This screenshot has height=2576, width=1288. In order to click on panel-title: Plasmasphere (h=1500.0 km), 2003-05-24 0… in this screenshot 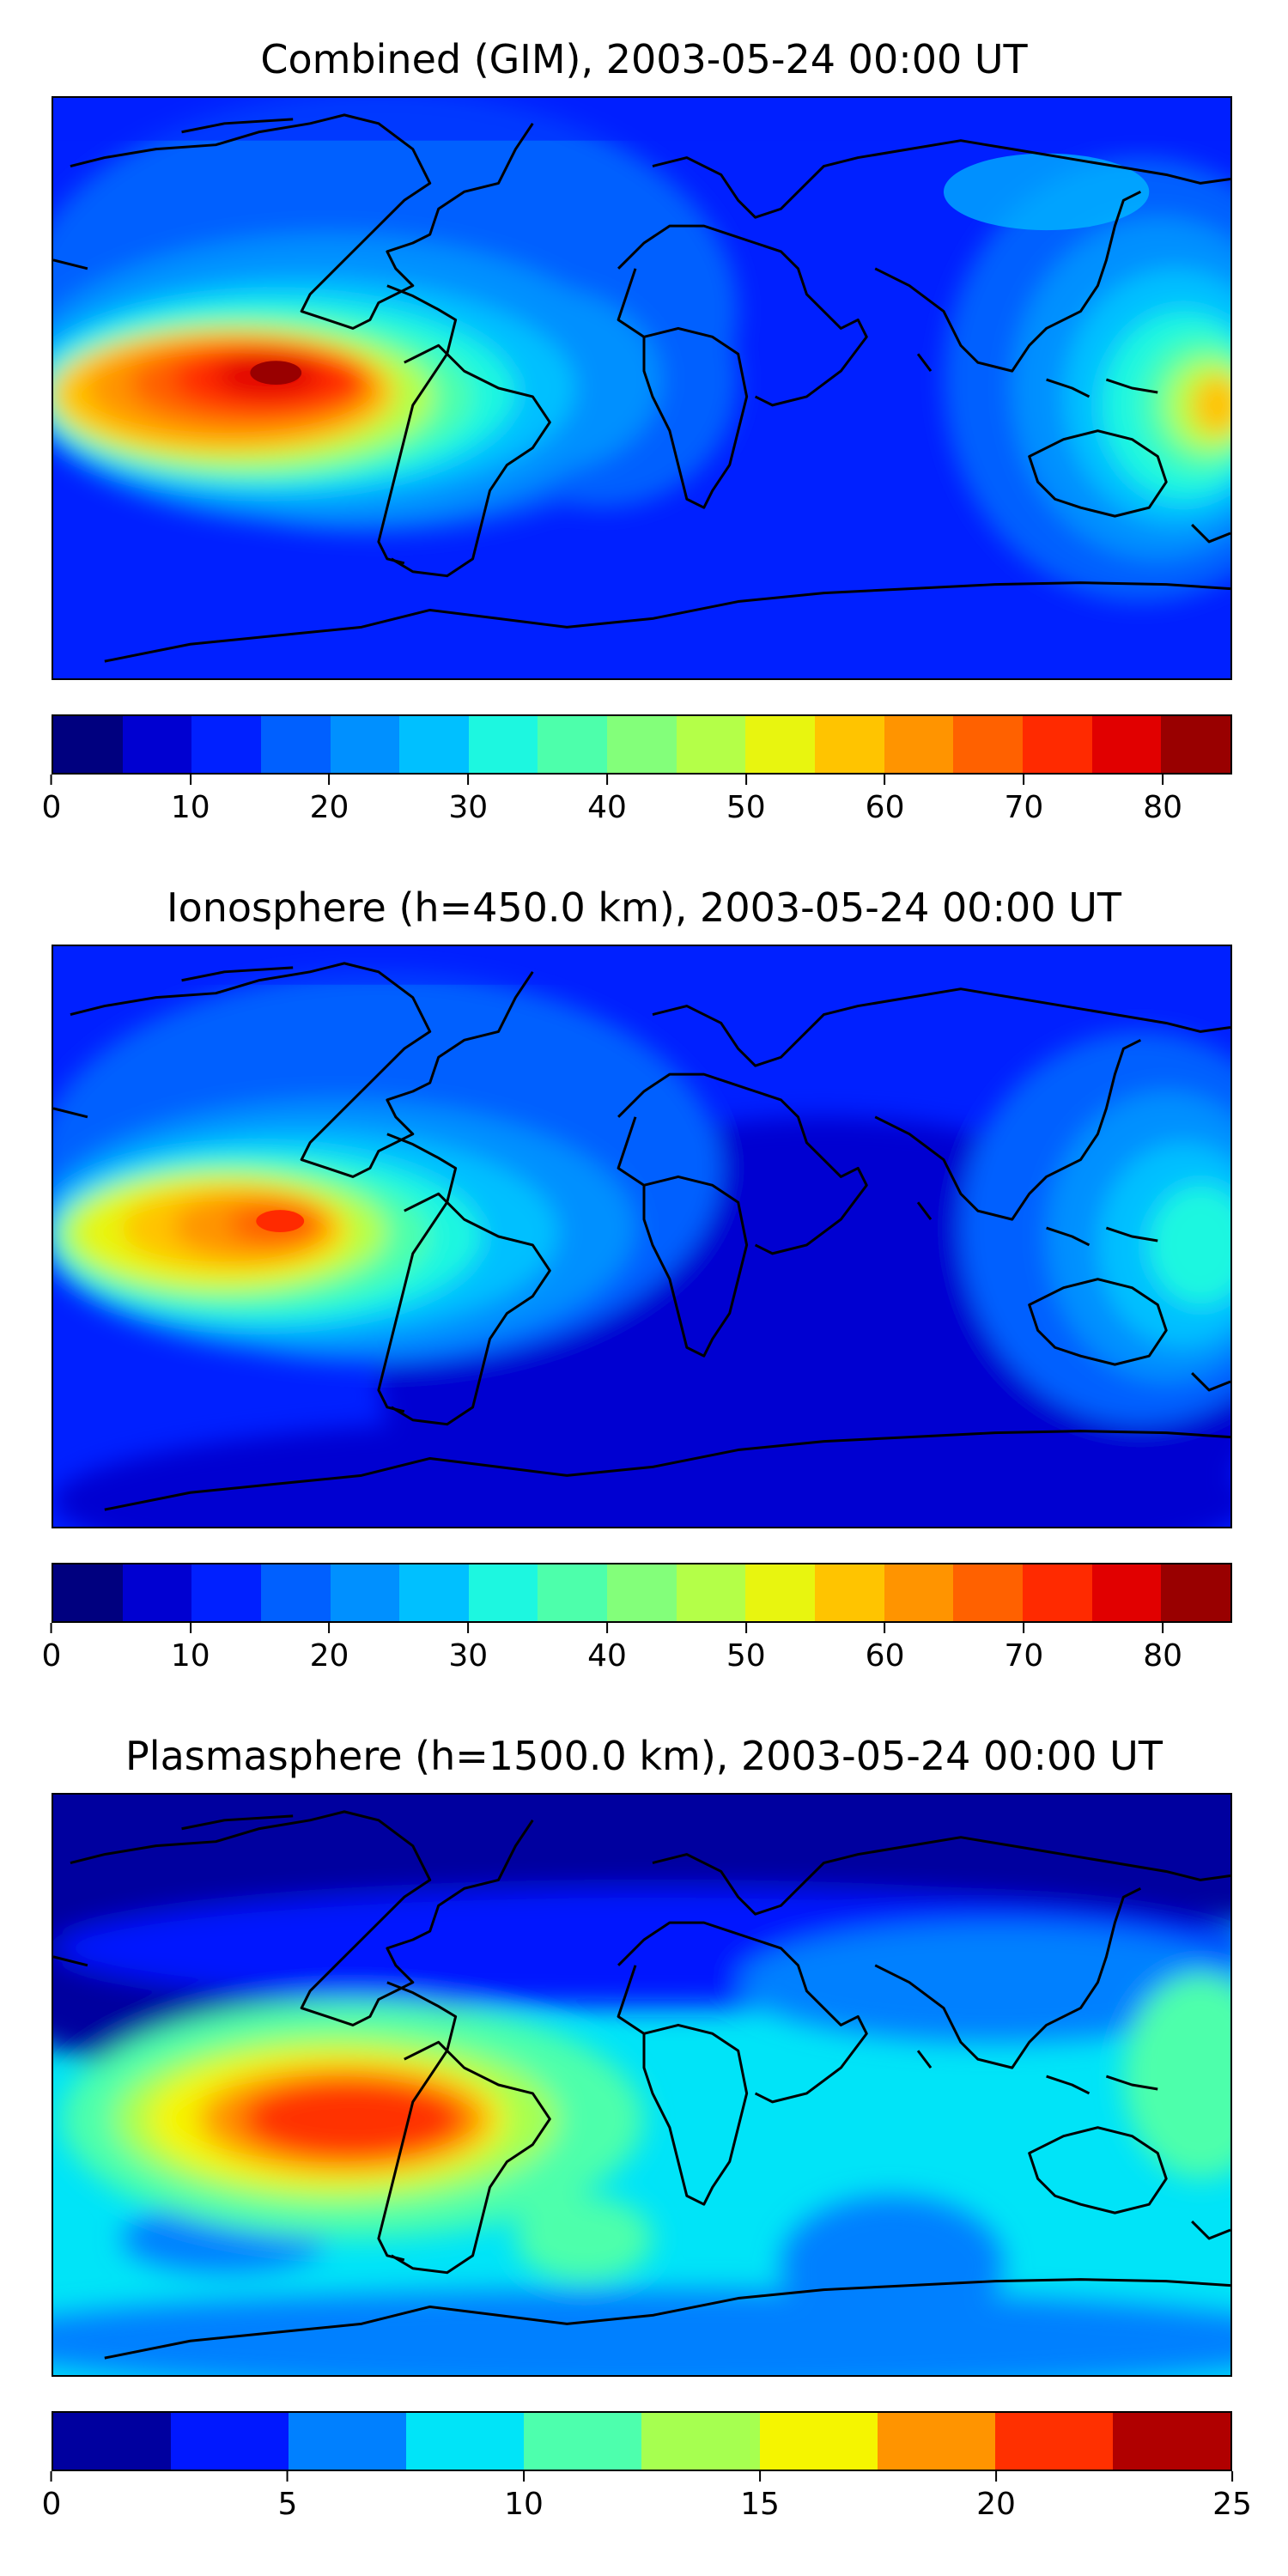, I will do `click(644, 1756)`.